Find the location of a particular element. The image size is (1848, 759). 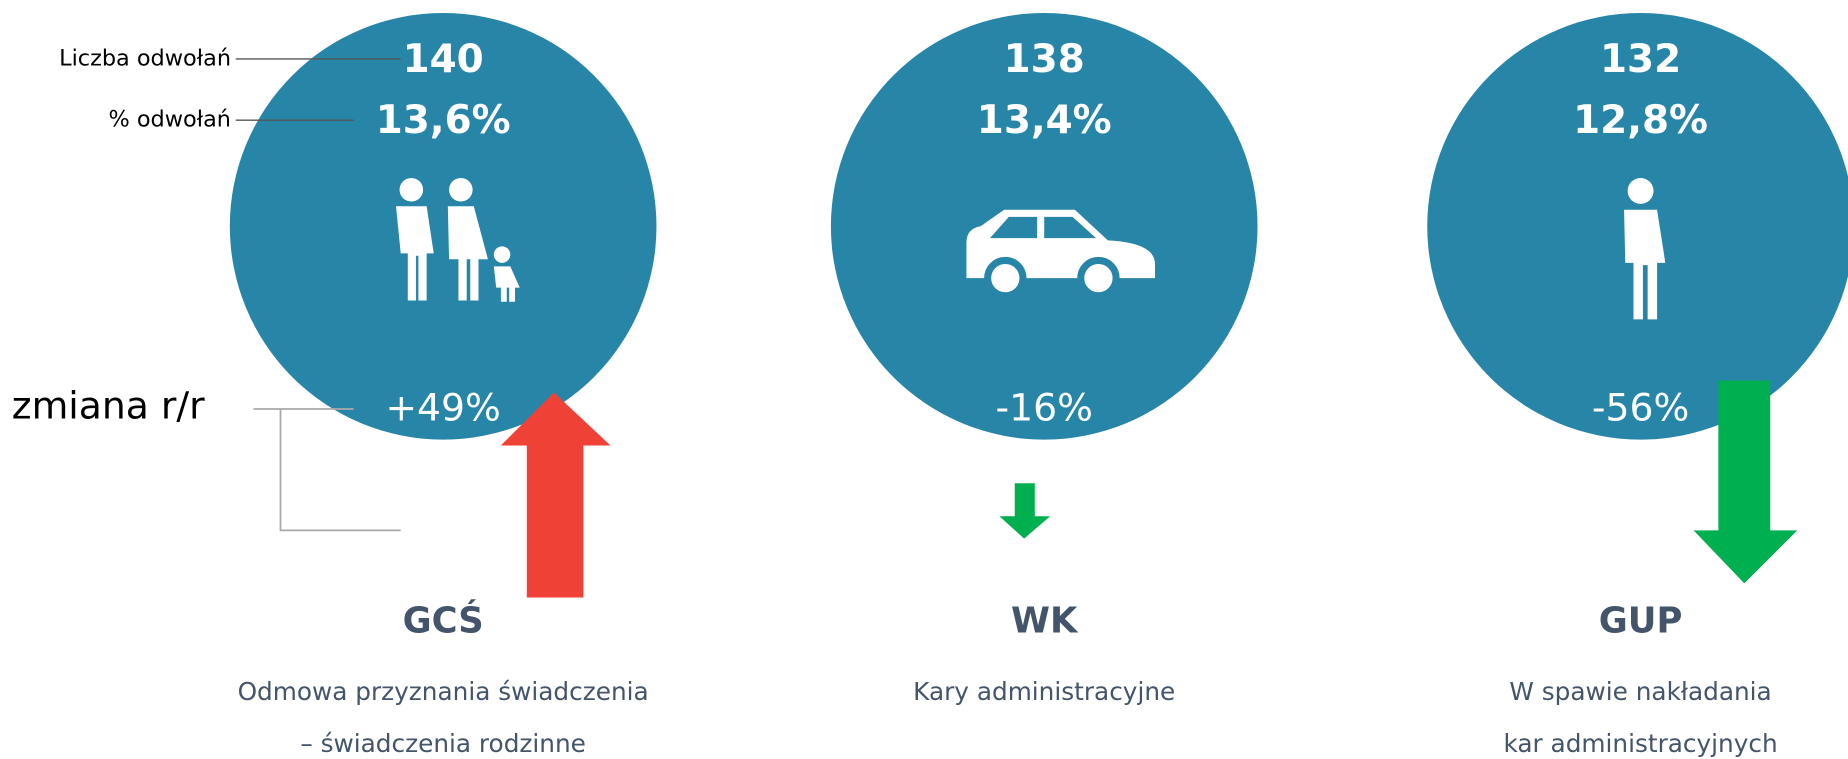

percent: 13,6% is located at coordinates (443, 120).